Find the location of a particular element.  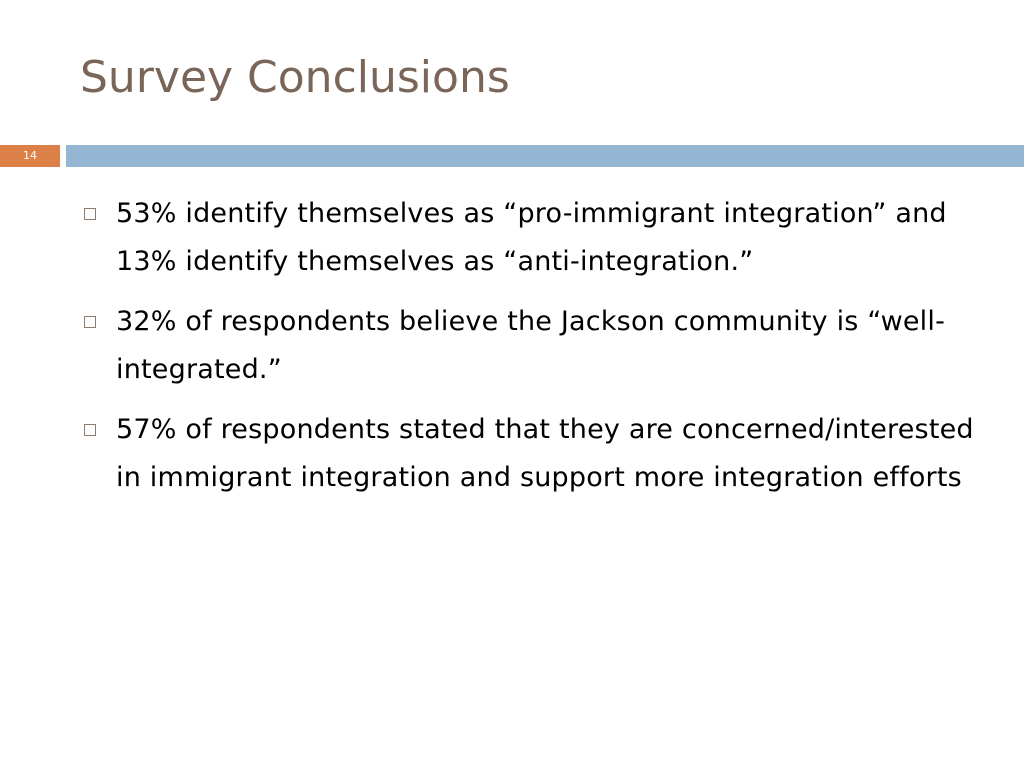

slide-number: 14 is located at coordinates (30, 156).